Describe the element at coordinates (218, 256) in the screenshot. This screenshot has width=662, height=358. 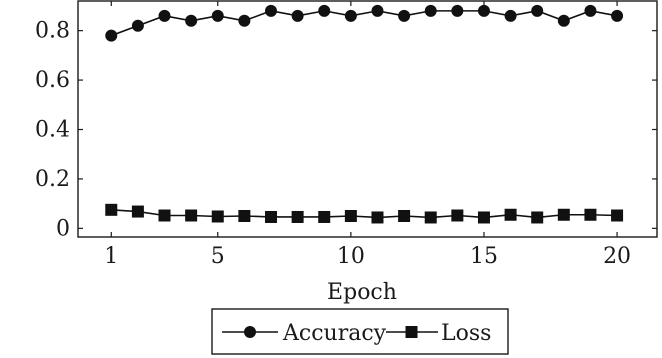
I see `x-tick-label-5: 5` at that location.